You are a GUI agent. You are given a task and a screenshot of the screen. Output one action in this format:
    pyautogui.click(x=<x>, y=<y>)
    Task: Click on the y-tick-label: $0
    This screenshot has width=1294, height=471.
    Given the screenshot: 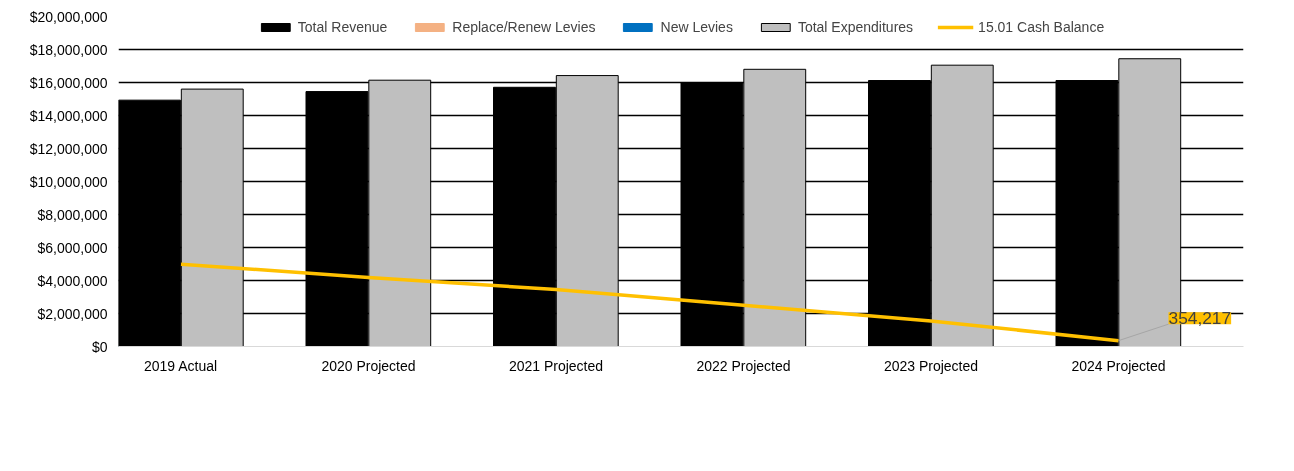 What is the action you would take?
    pyautogui.click(x=99, y=346)
    